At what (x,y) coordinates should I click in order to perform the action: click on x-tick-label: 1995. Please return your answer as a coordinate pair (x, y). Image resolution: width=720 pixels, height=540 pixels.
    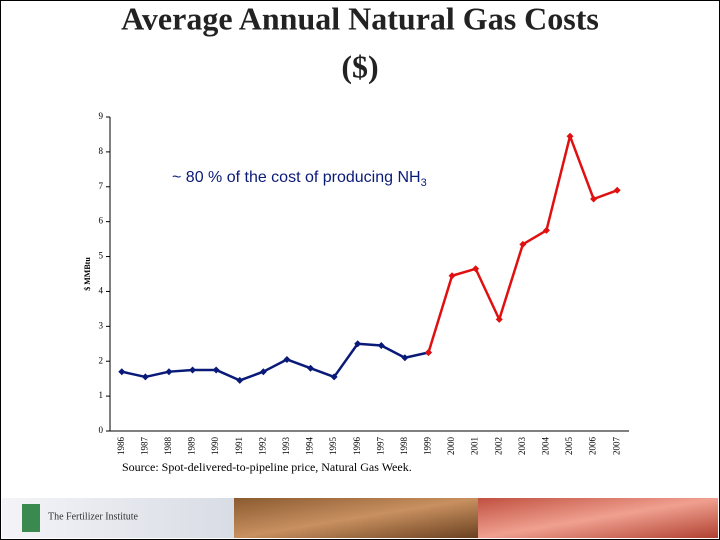
    Looking at the image, I should click on (333, 446).